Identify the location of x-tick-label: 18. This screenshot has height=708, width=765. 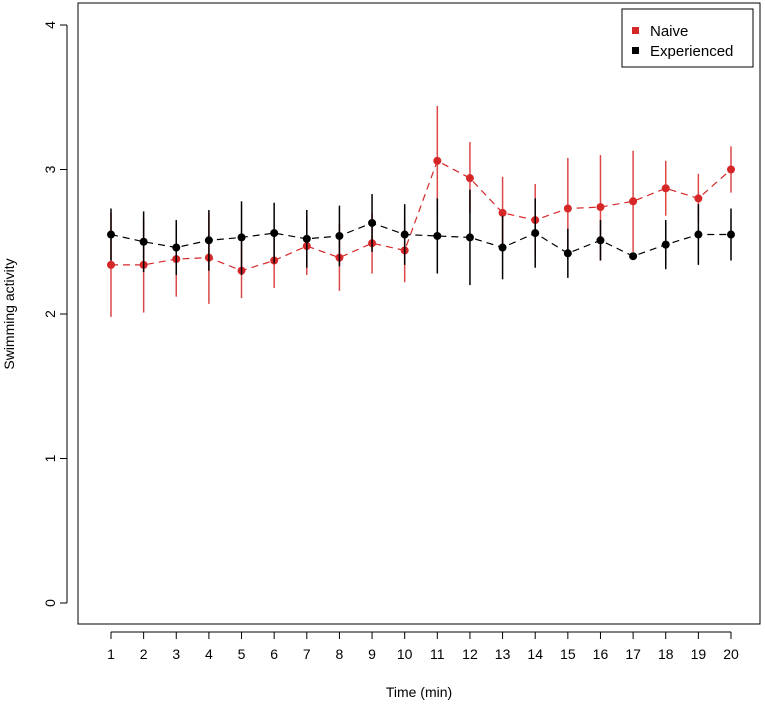
(666, 654).